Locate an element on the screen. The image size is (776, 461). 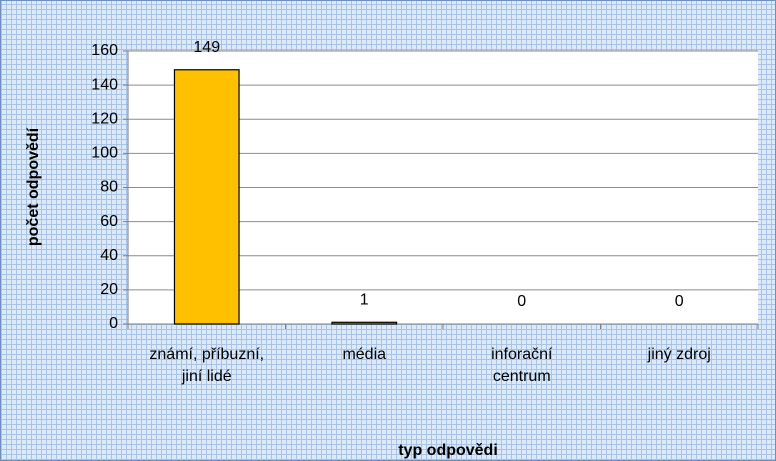
y-tick-label: 120 is located at coordinates (104, 118).